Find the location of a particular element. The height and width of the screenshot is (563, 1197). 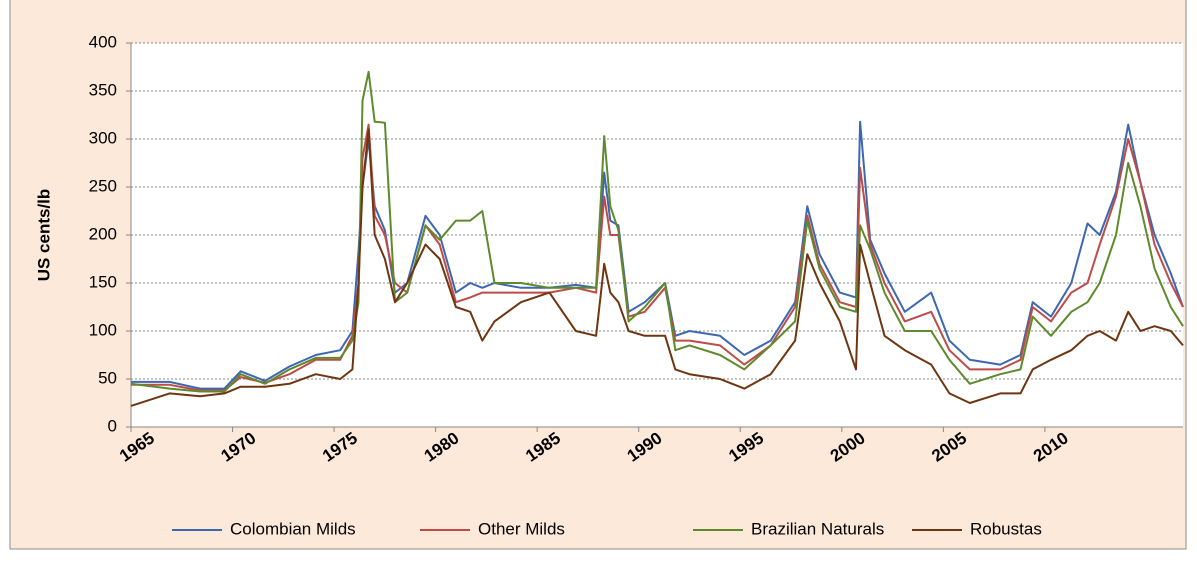

y-tick-label: 200 is located at coordinates (103, 233).